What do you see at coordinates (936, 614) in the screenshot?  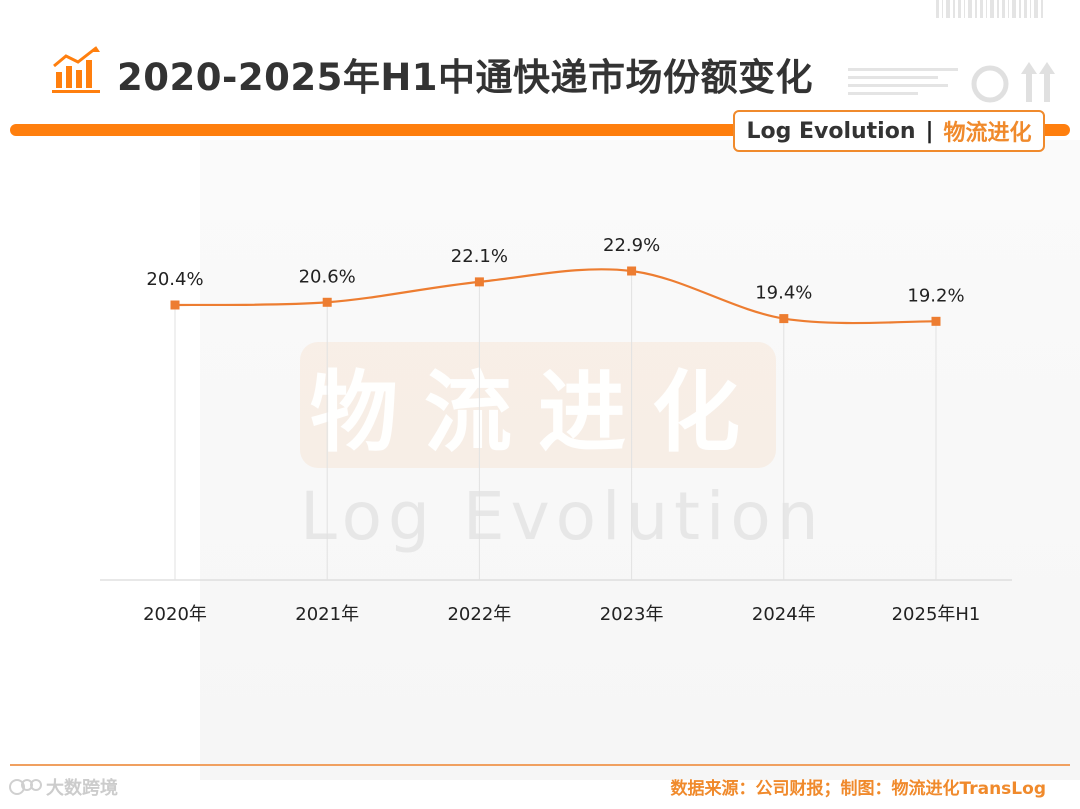 I see `x-tick-label-5: 2025年H1` at bounding box center [936, 614].